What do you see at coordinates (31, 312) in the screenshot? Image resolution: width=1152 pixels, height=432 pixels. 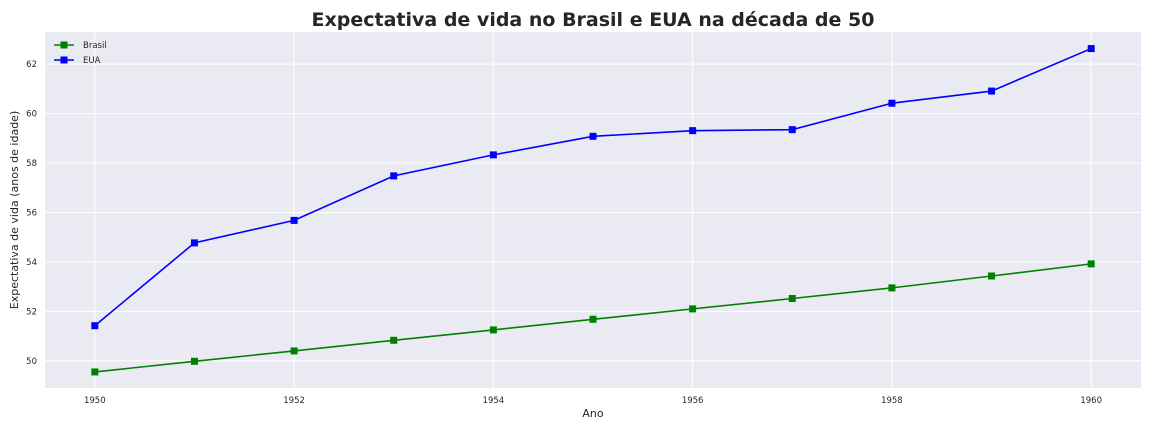 I see `y-tick-label: 52` at bounding box center [31, 312].